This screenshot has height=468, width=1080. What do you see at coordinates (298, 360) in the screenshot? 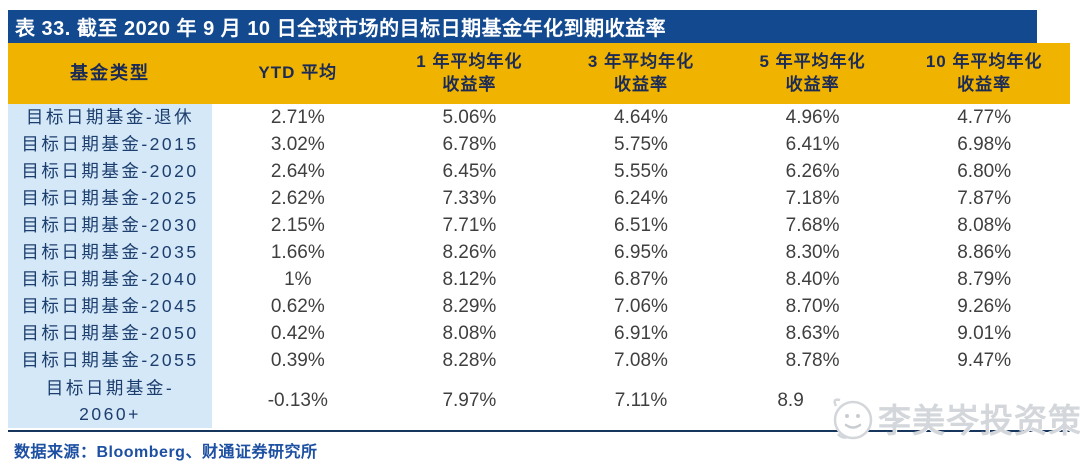
I see `ytd-value-cell: 0.39%` at bounding box center [298, 360].